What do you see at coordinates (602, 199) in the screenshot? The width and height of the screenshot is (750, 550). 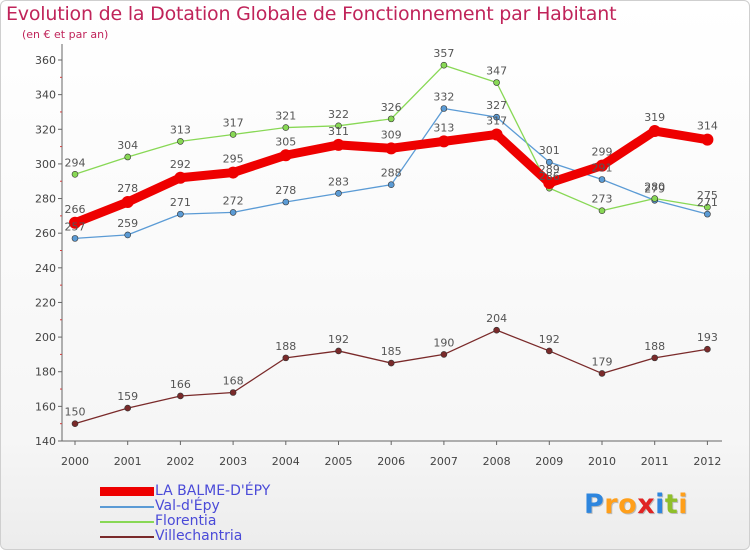 I see `data-label: 273` at bounding box center [602, 199].